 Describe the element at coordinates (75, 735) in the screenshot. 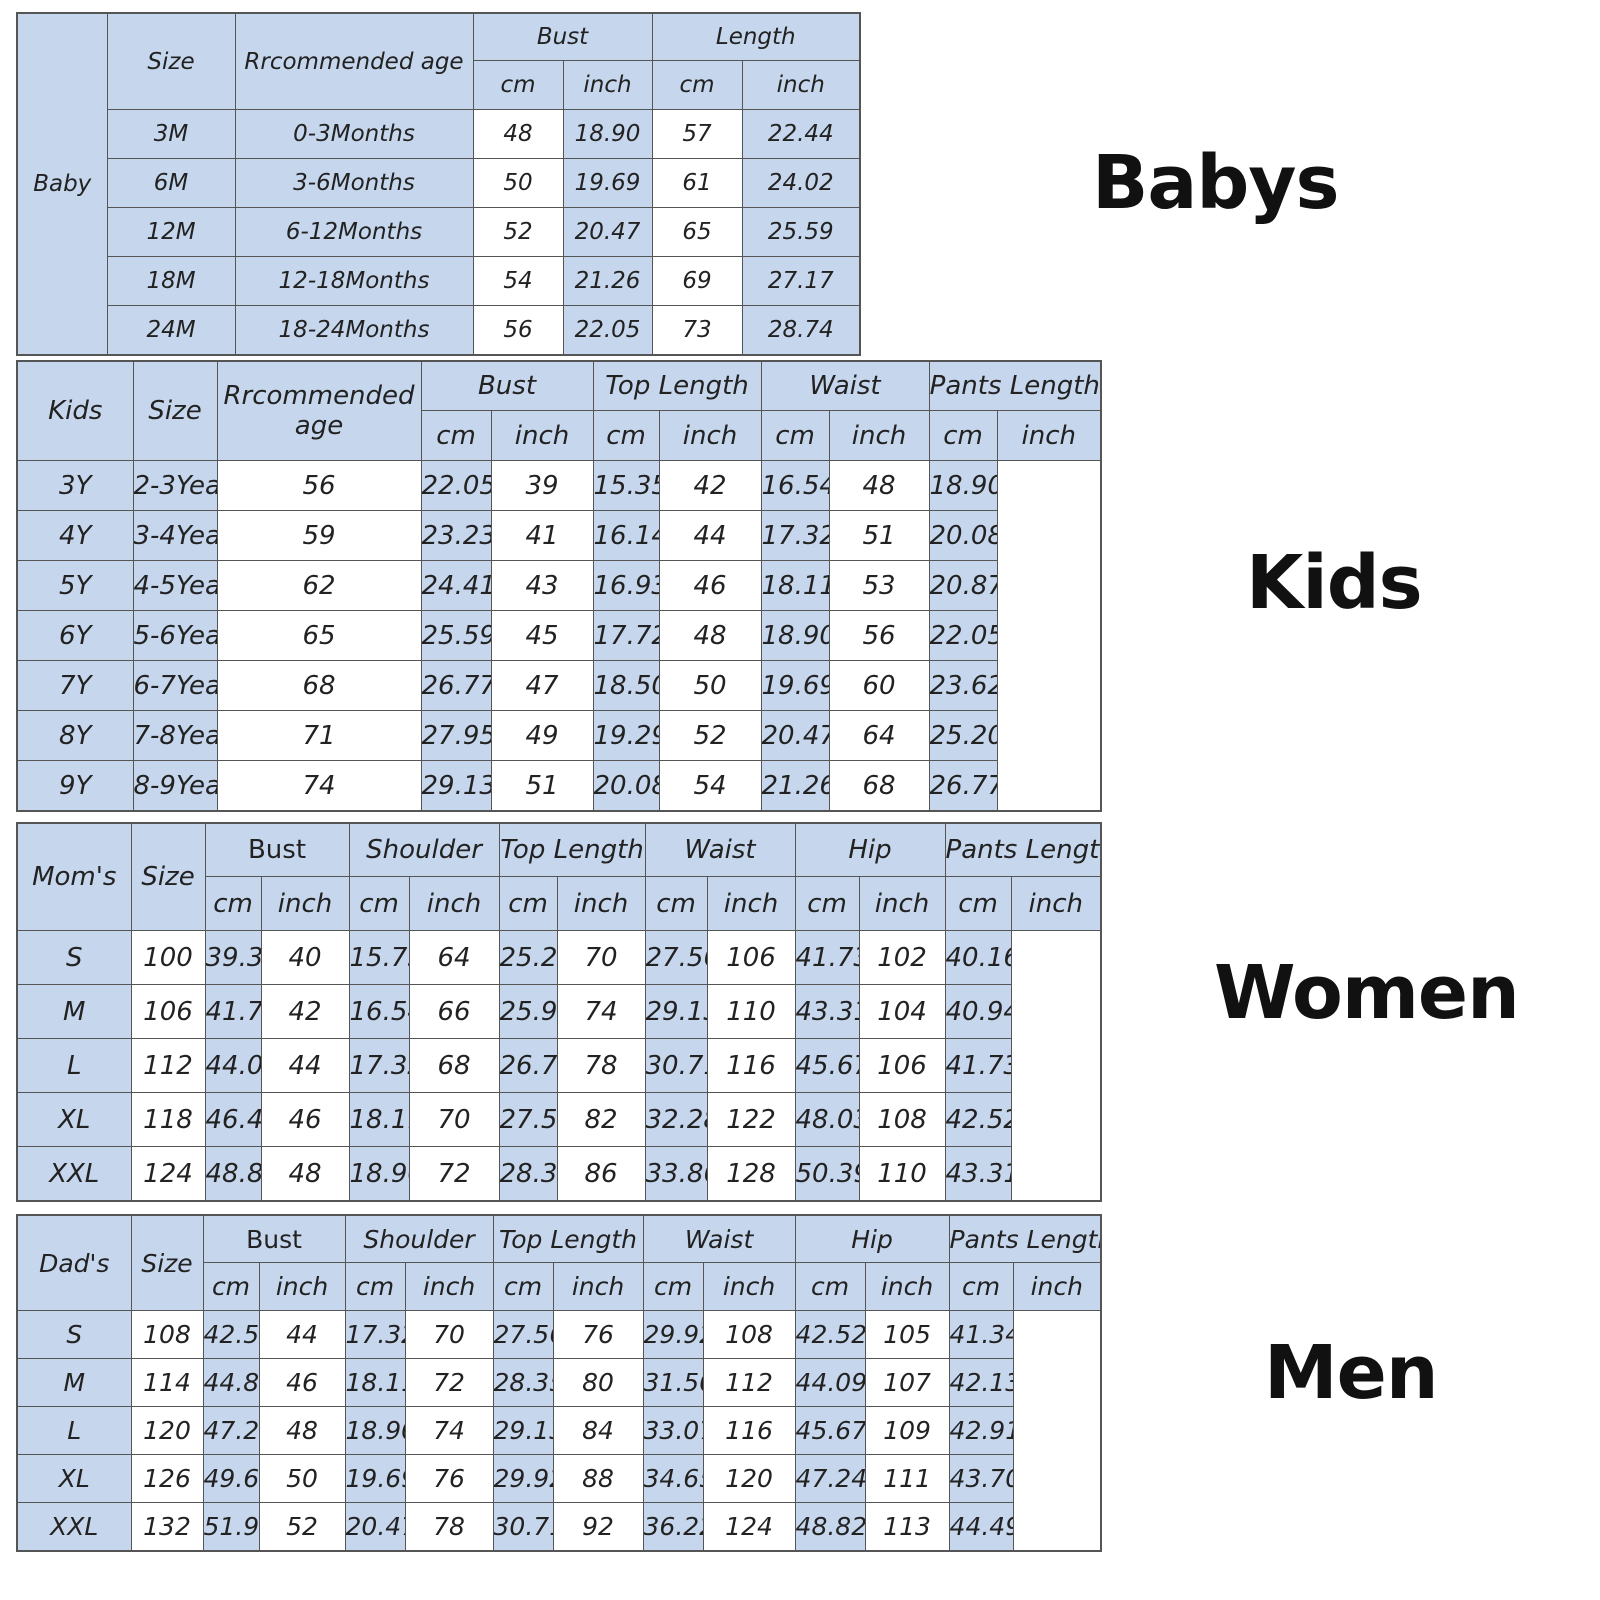

I see `size-cell: 8Y` at that location.